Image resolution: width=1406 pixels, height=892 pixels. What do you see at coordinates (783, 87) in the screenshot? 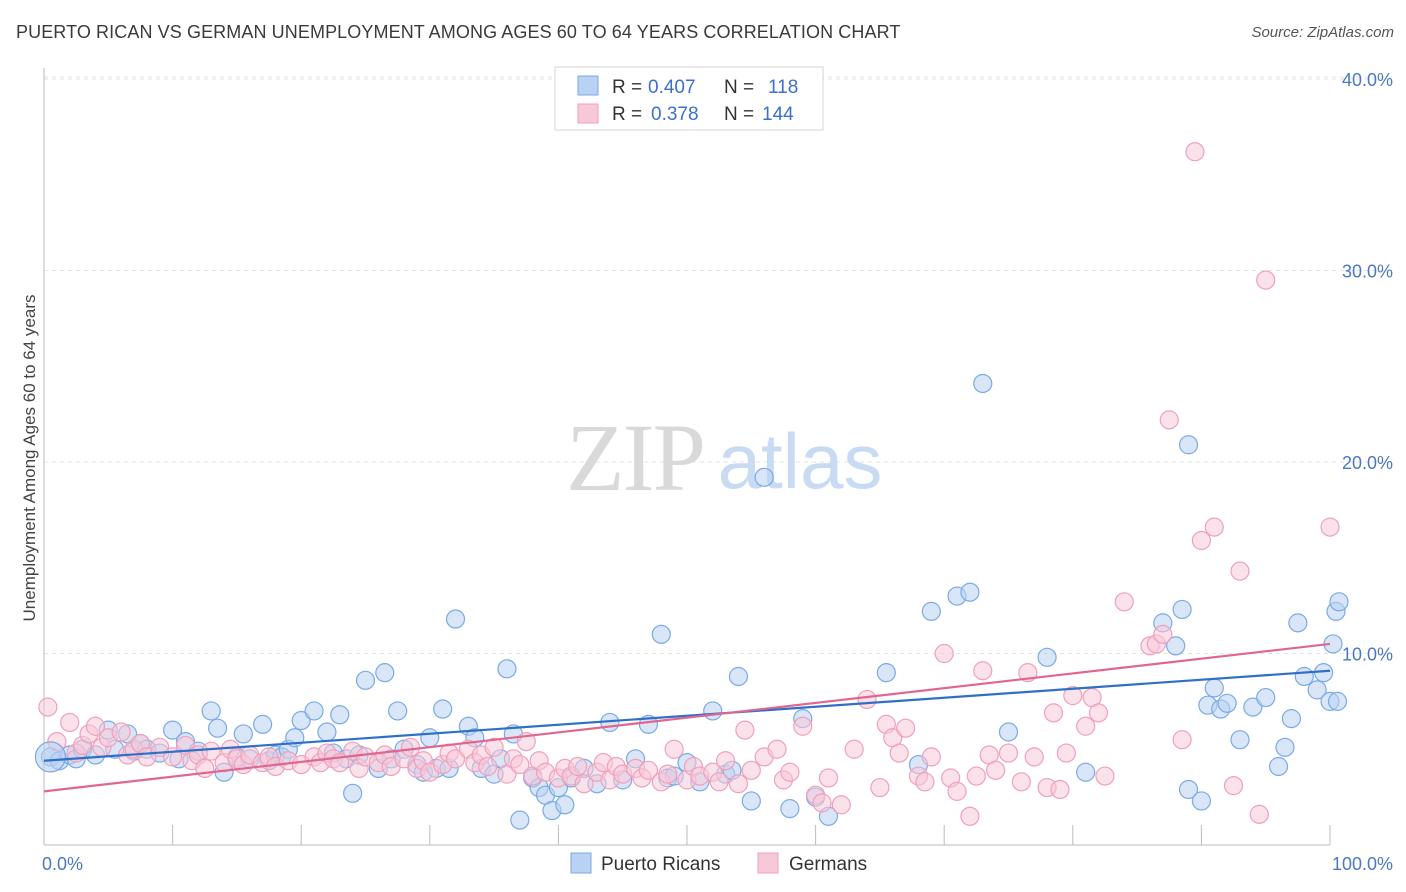
I see `legend-n-value-1: 118` at bounding box center [783, 87].